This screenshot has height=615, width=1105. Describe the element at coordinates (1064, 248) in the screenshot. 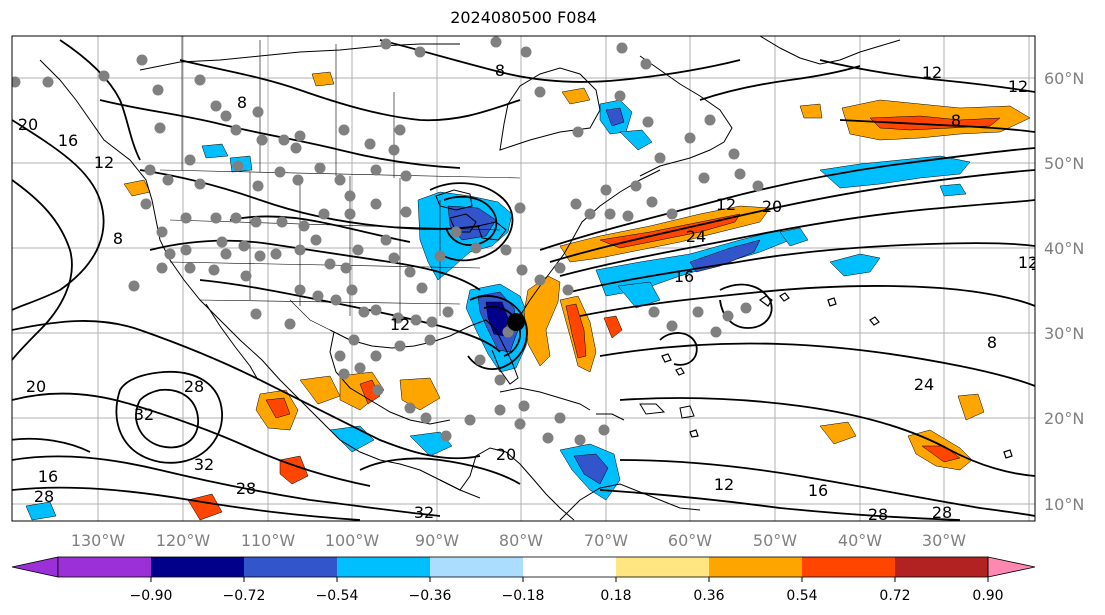

I see `latitude-label: 40°N` at that location.